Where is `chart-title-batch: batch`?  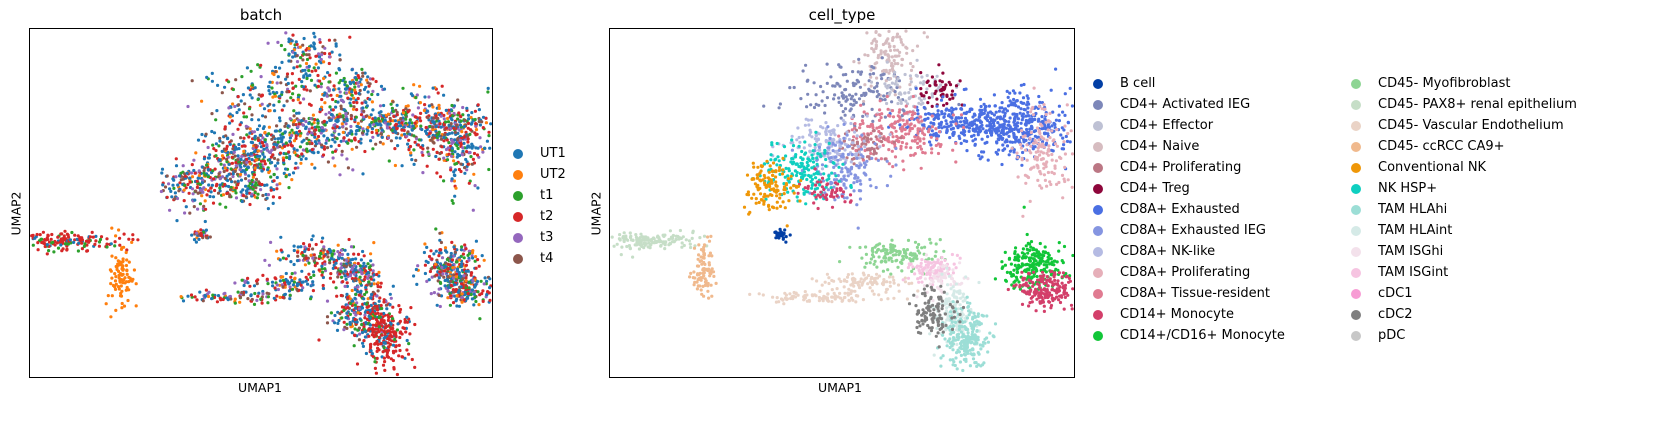 chart-title-batch: batch is located at coordinates (261, 15).